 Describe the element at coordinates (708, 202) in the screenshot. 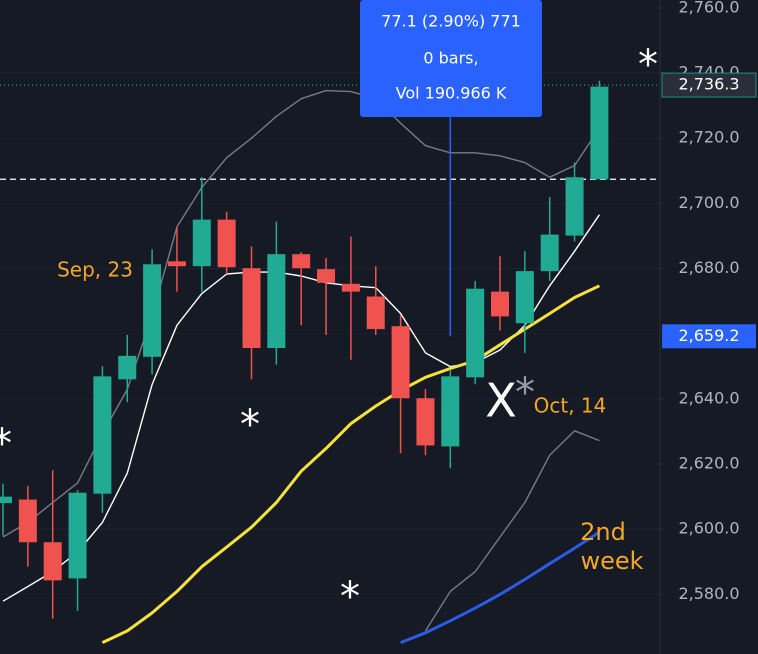

I see `y-tick-label: 2,700.0` at that location.